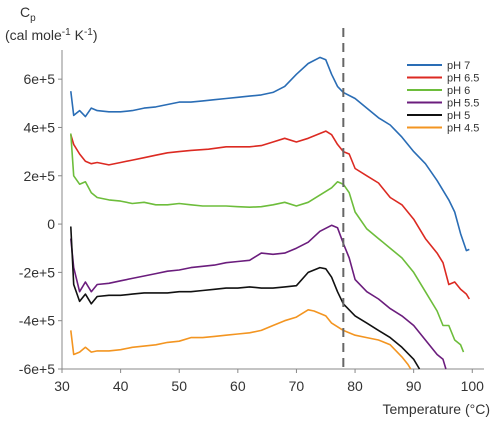  I want to click on x-tick-label: 40, so click(121, 386).